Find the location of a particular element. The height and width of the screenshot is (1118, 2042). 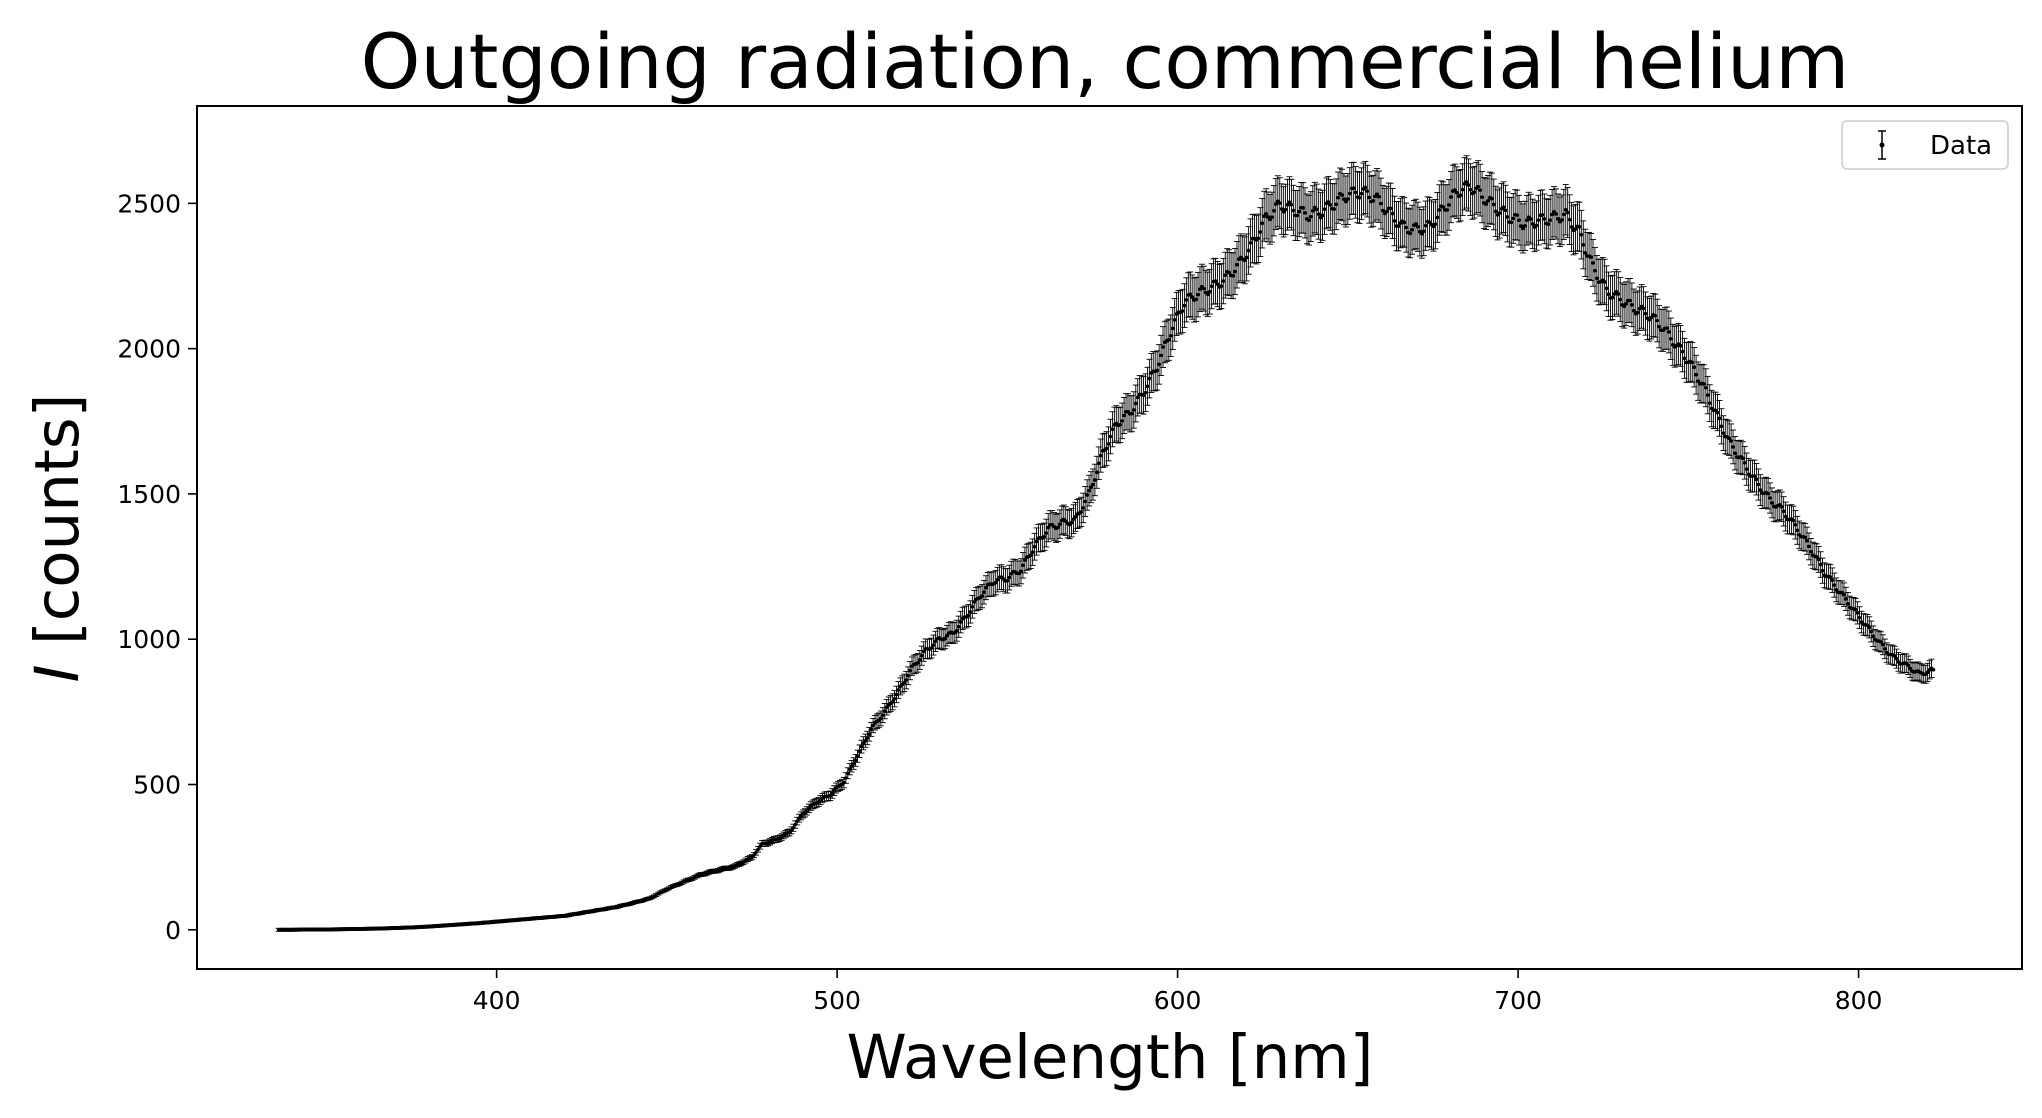

legend: Data is located at coordinates (1925, 145).